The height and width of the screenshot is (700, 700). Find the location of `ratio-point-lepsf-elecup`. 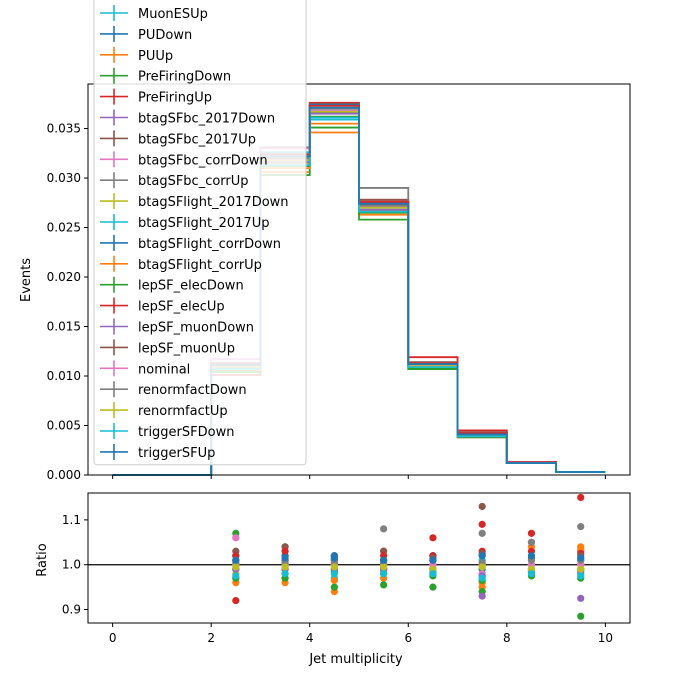

ratio-point-lepsf-elecup is located at coordinates (285, 551).